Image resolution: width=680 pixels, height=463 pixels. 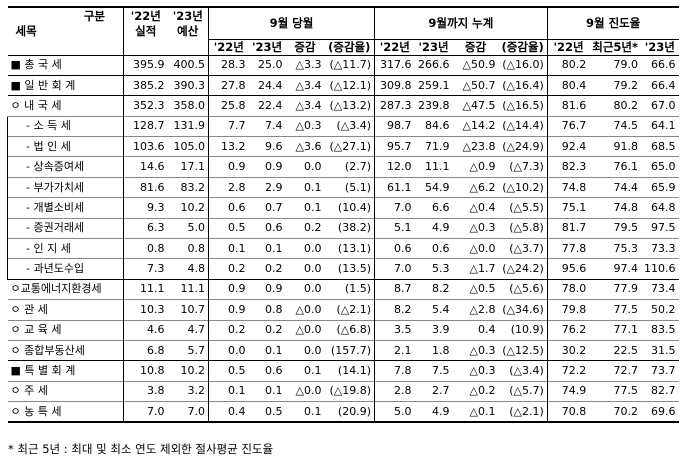 What do you see at coordinates (475, 167) in the screenshot?
I see `table-cell: △0.9` at bounding box center [475, 167].